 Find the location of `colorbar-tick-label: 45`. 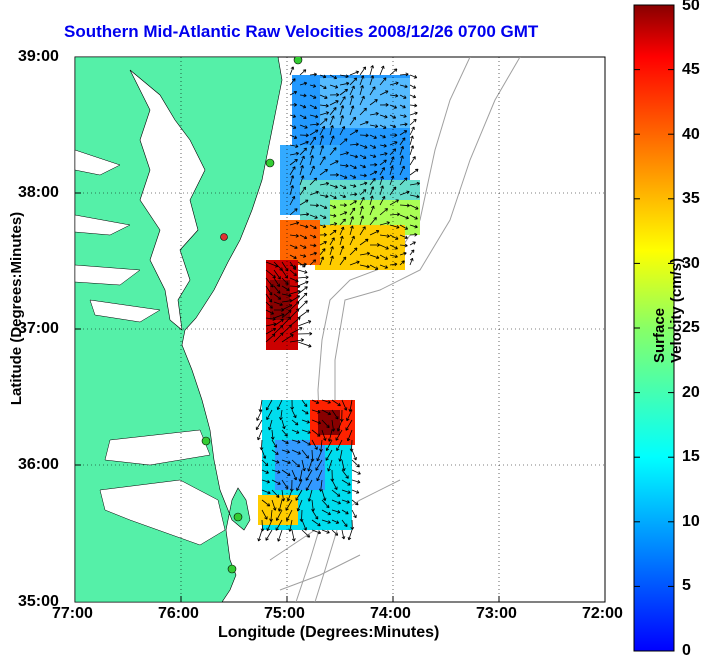

colorbar-tick-label: 45 is located at coordinates (691, 69).